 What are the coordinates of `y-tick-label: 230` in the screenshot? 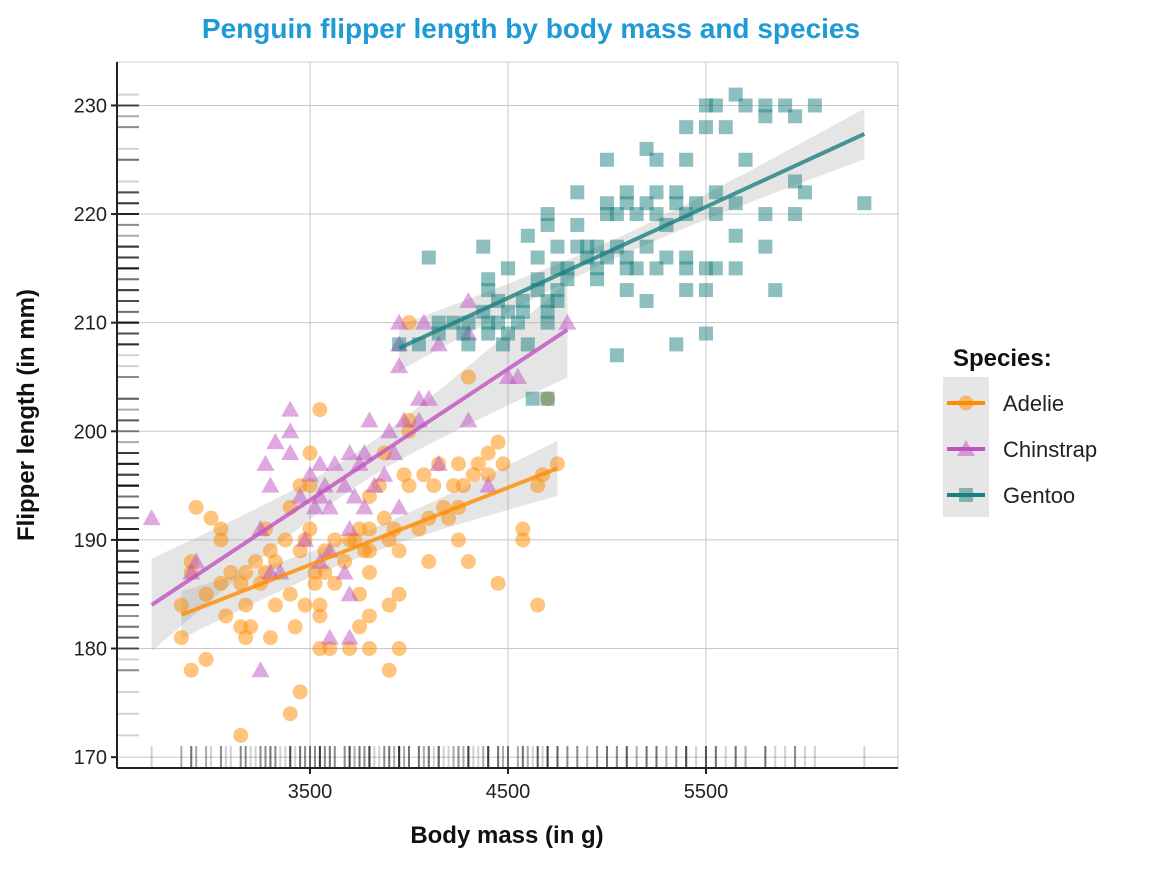 It's located at (90, 106).